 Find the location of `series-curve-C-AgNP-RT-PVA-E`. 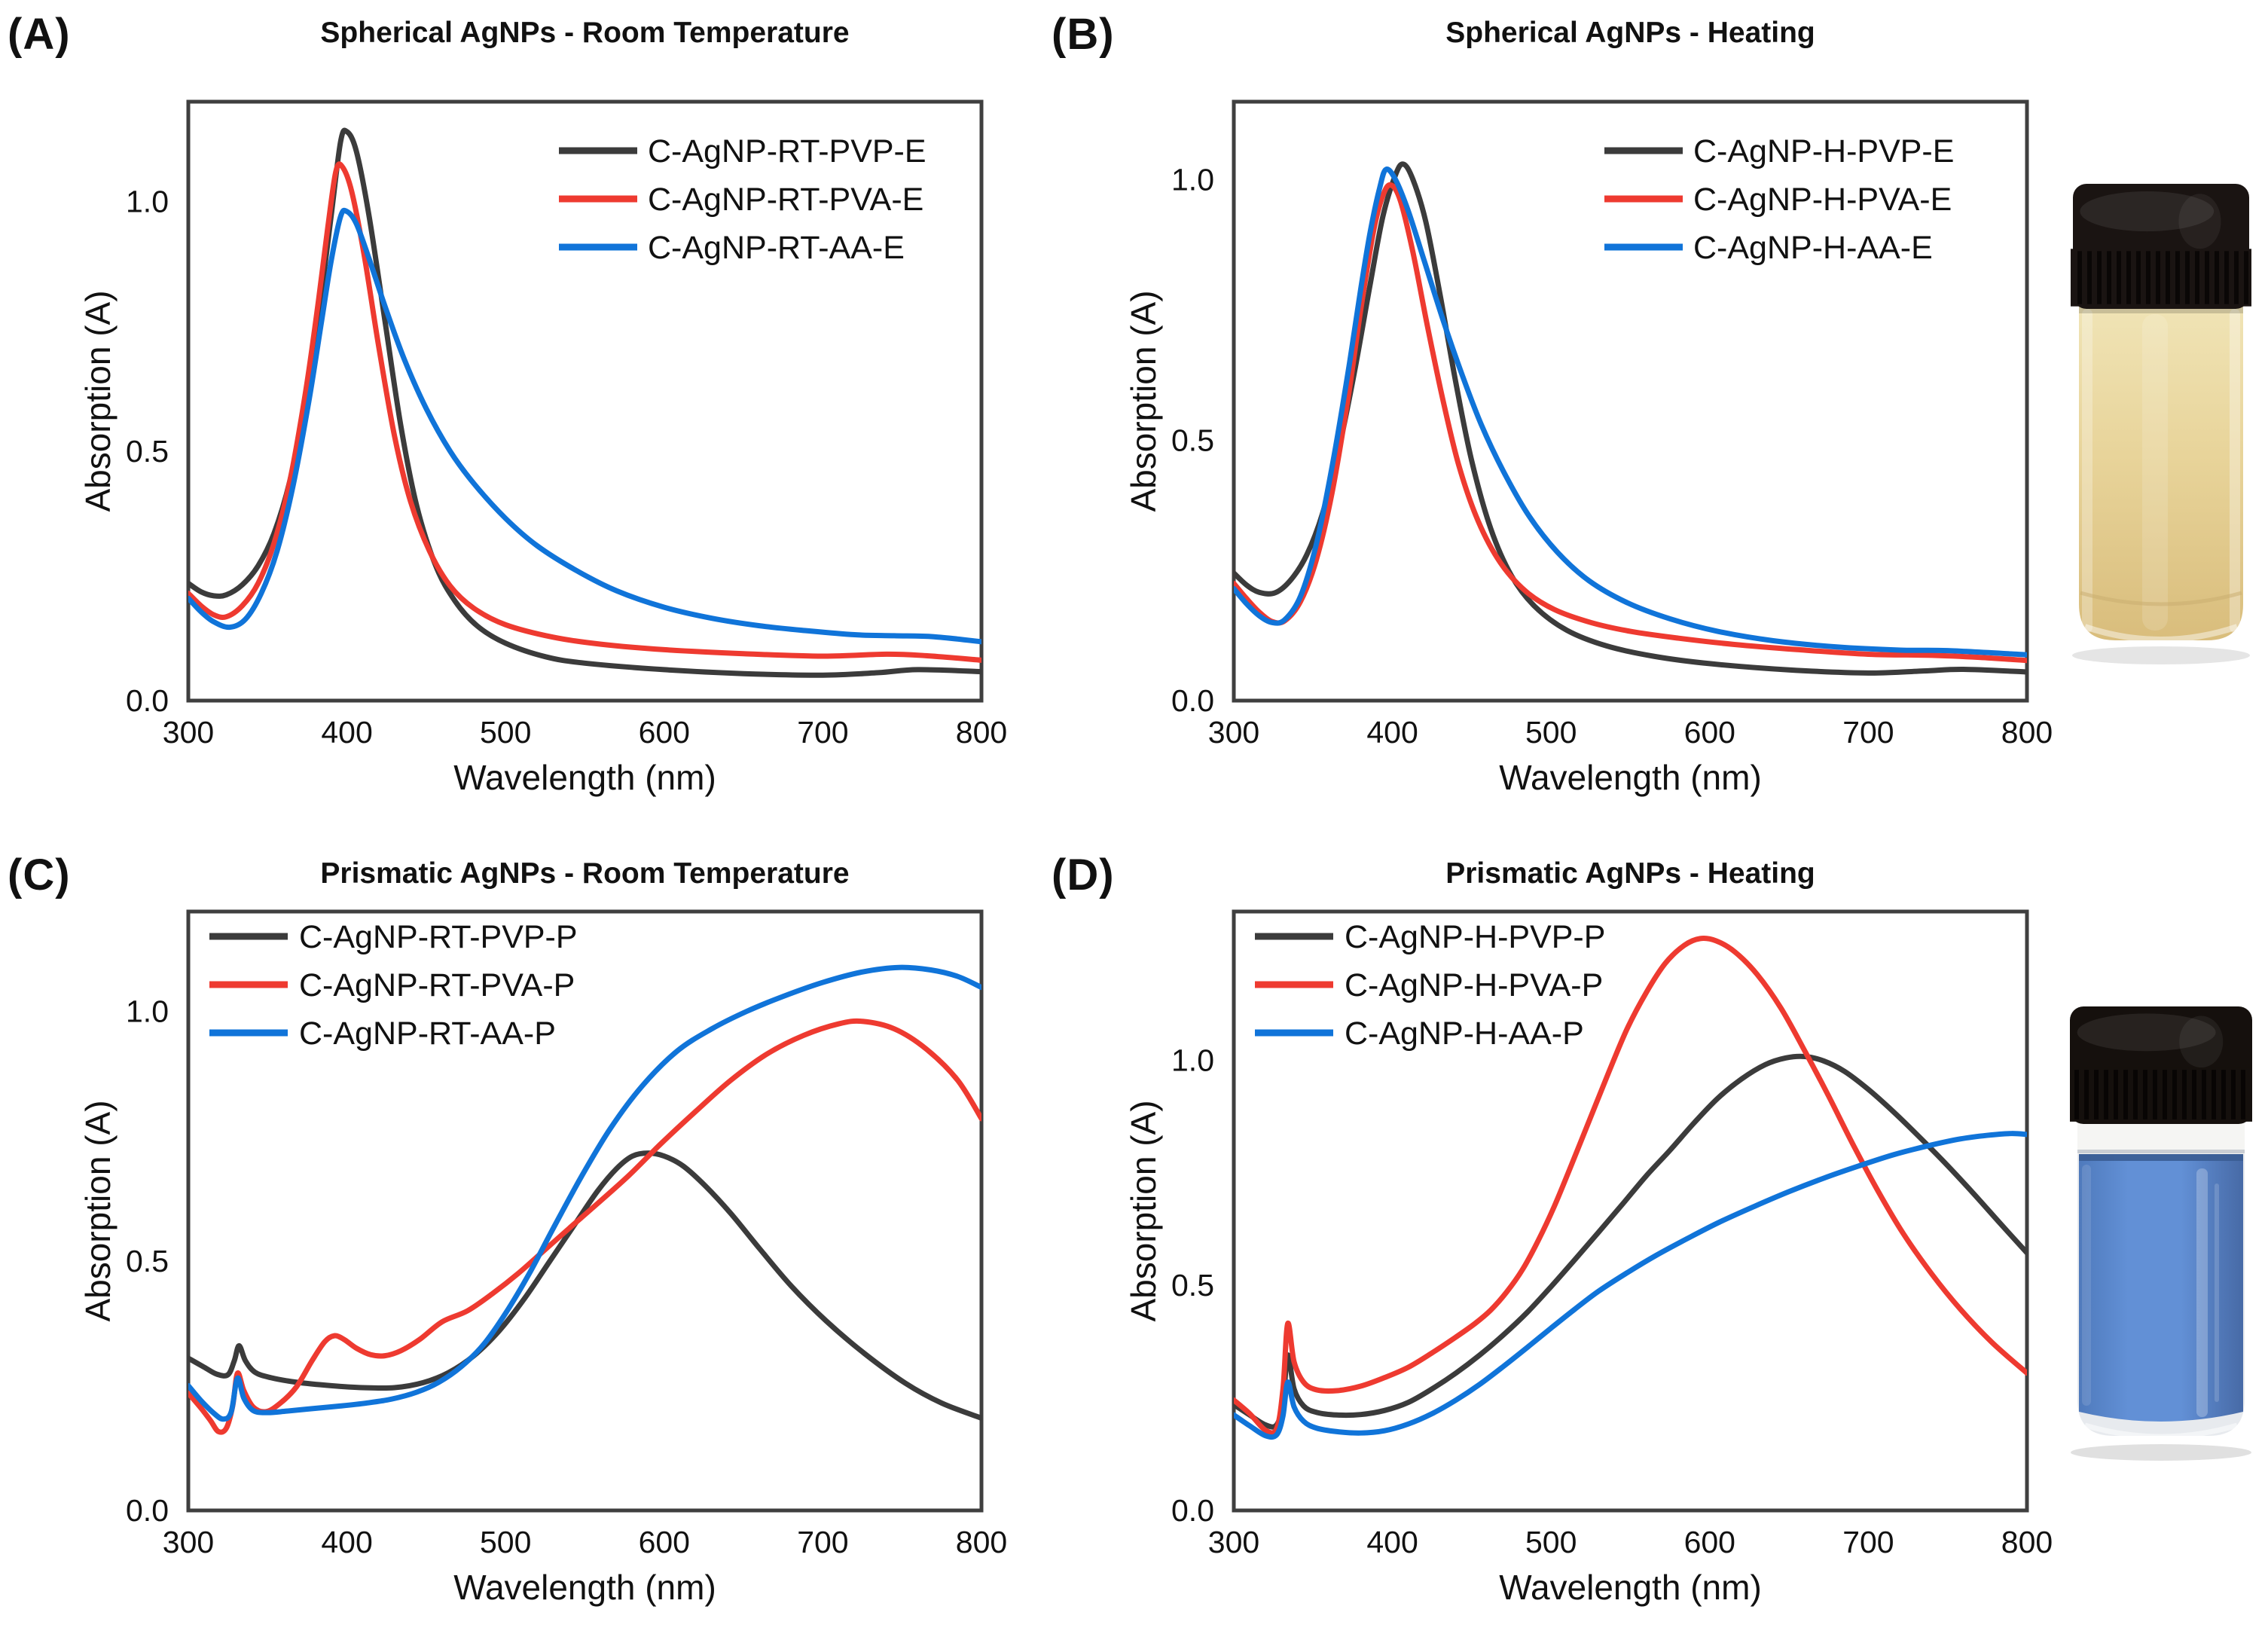

series-curve-C-AgNP-RT-PVA-E is located at coordinates (584, 412).